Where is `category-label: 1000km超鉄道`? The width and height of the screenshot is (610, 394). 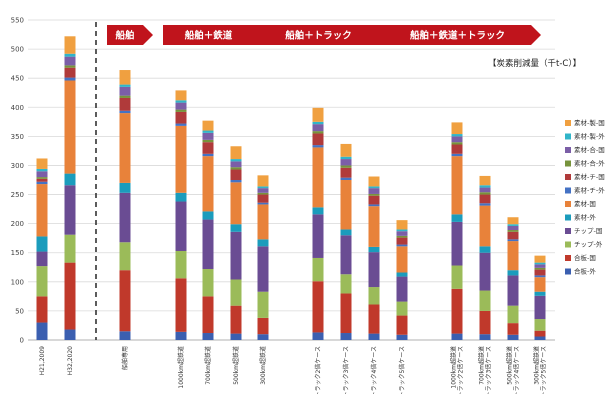
category-label: 1000km超鉄道 is located at coordinates (181, 367).